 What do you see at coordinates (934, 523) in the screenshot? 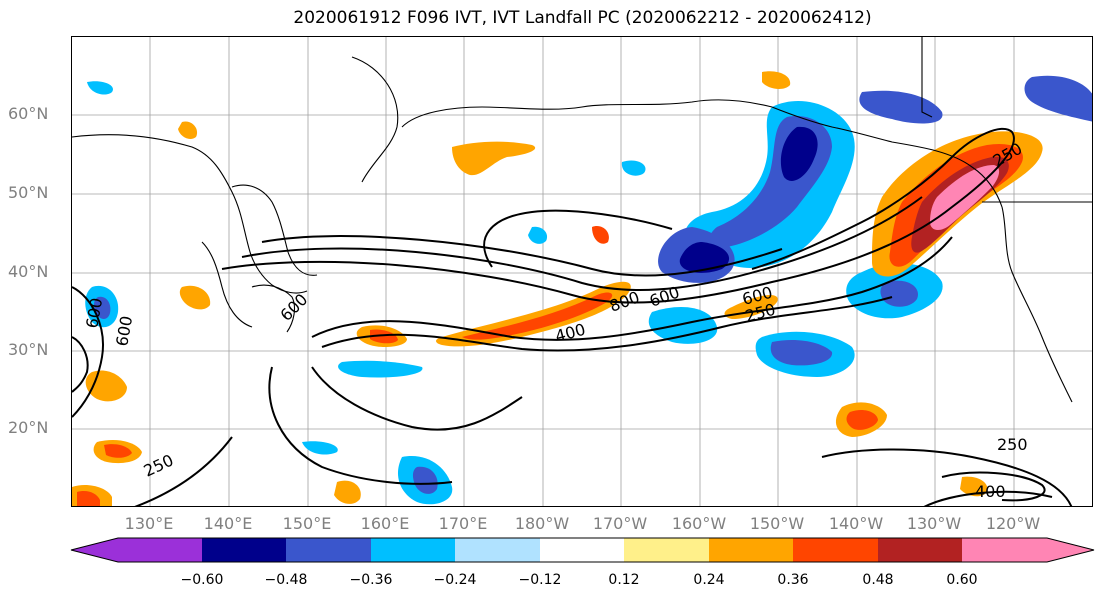
I see `lon-label-130w: 130°W` at bounding box center [934, 523].